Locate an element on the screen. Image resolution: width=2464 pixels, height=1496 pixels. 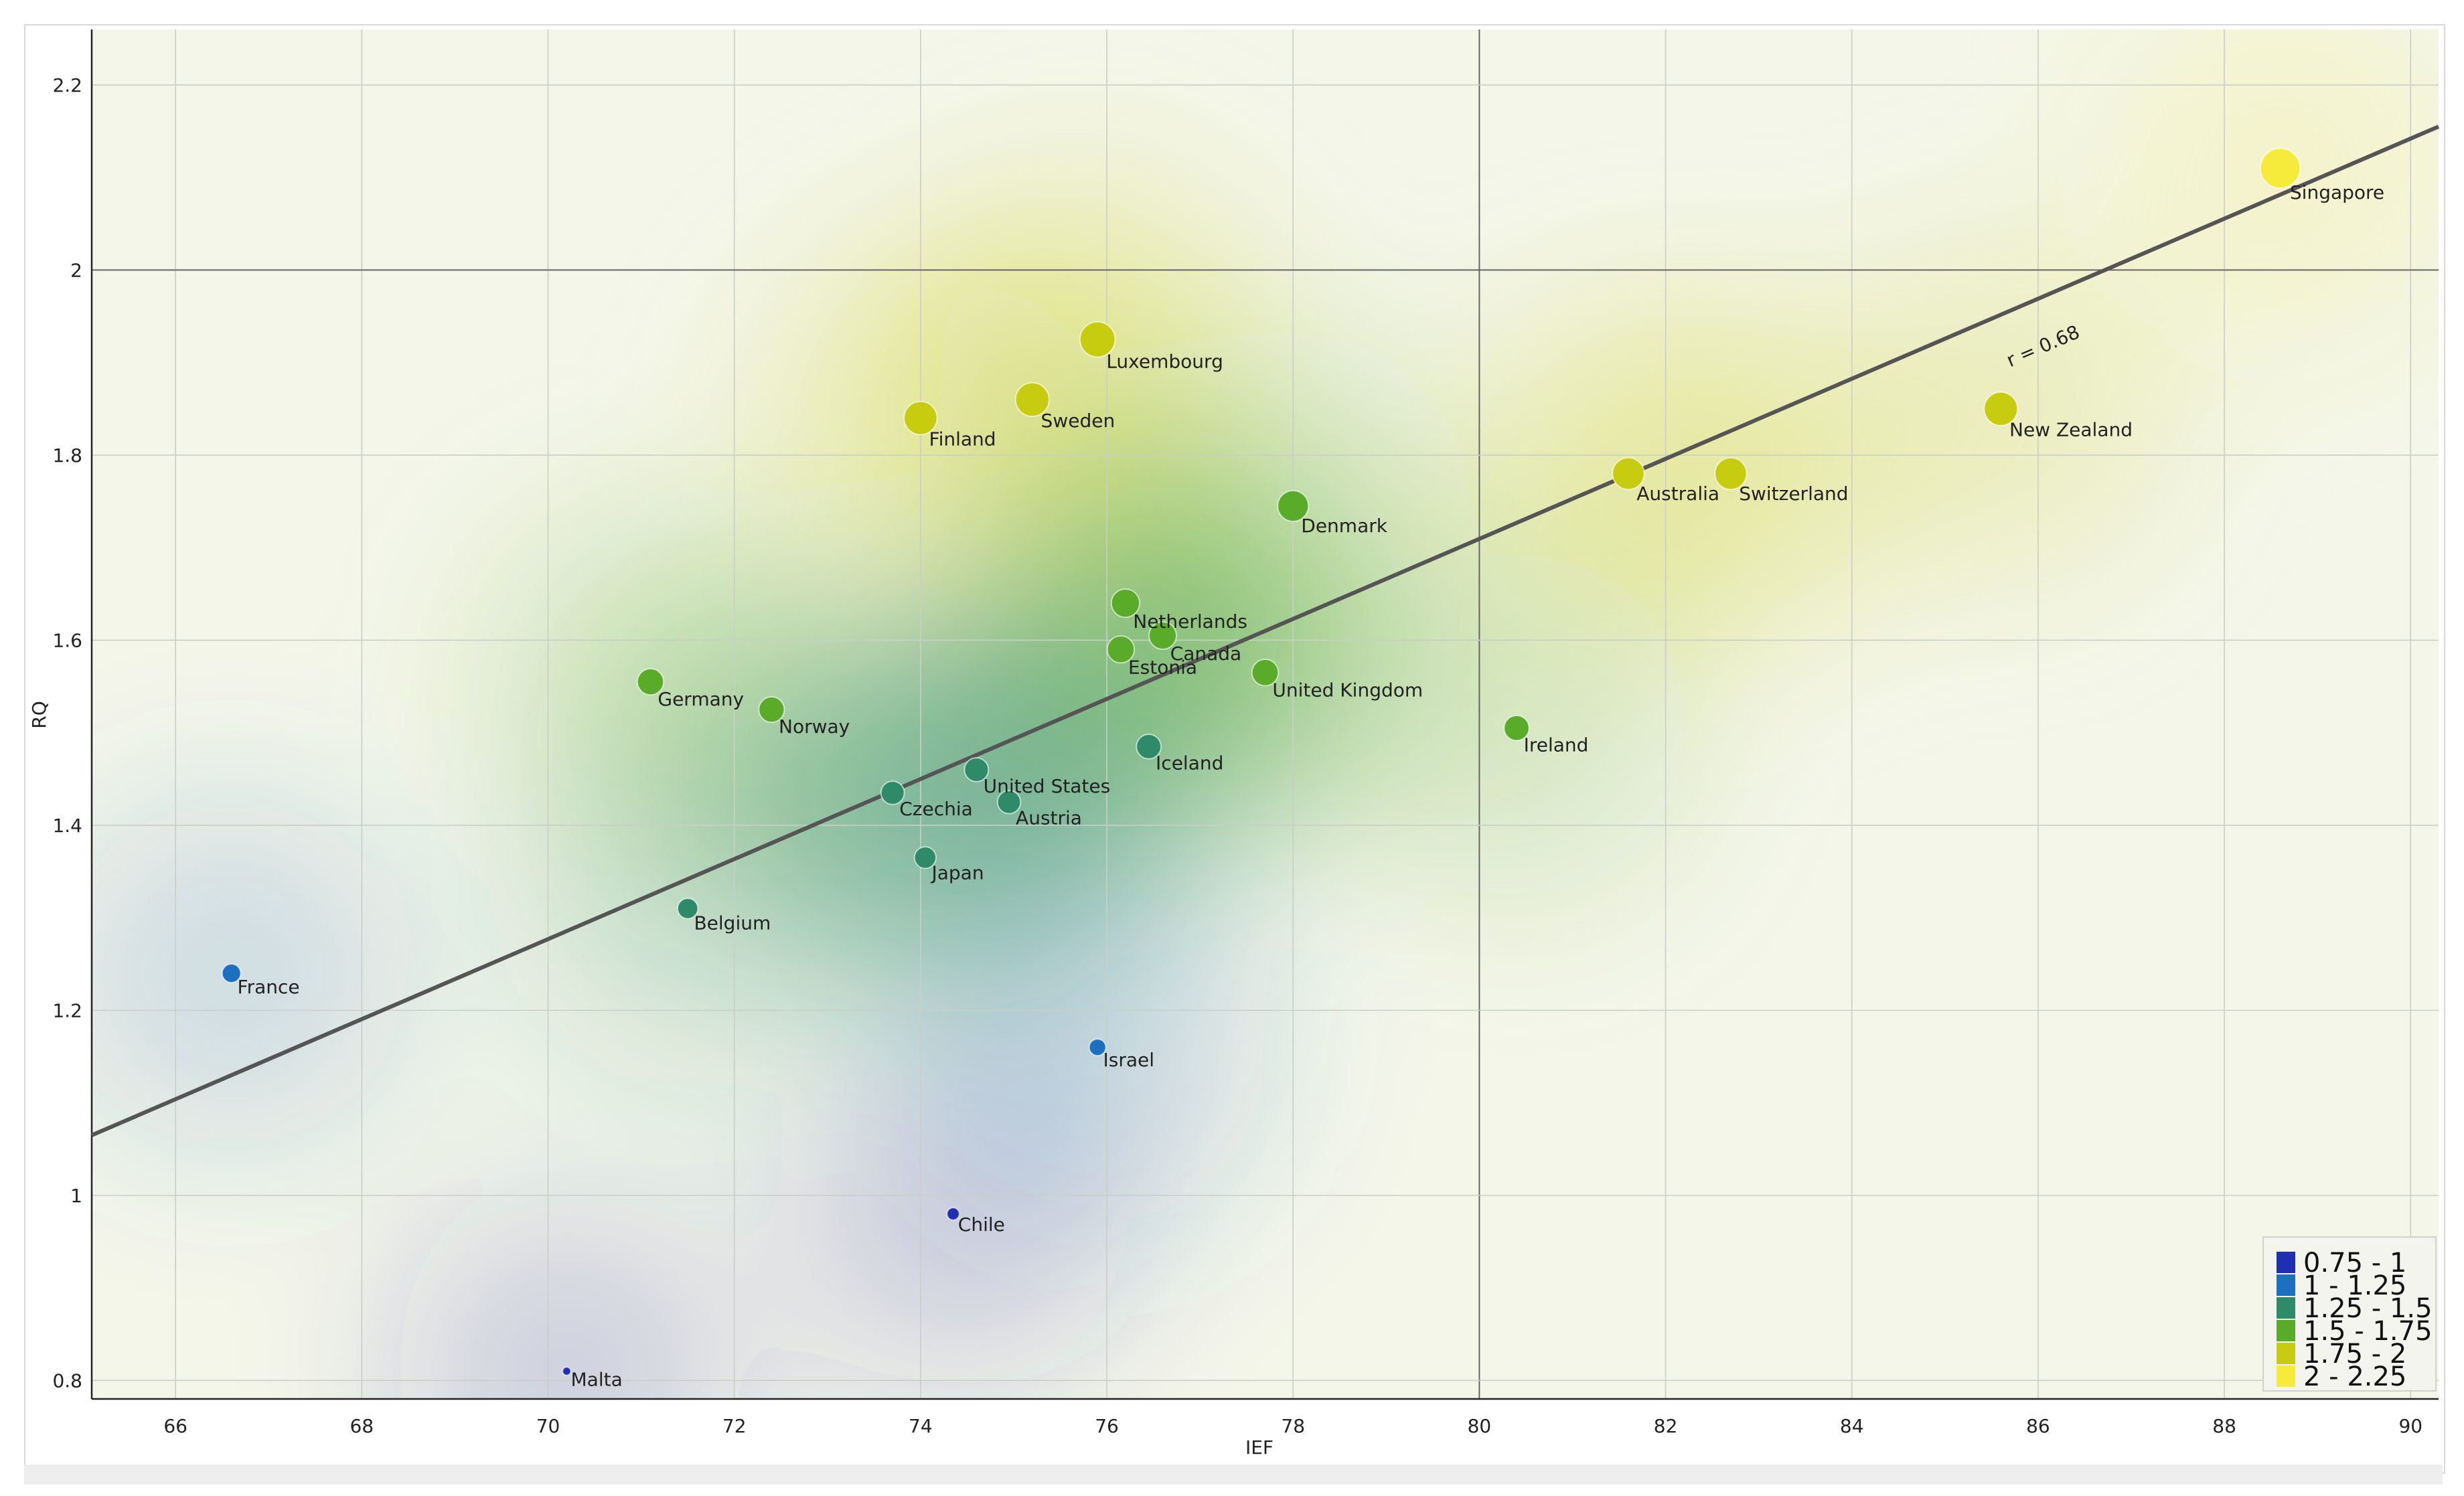
x-tick-label: 80 is located at coordinates (1480, 1426).